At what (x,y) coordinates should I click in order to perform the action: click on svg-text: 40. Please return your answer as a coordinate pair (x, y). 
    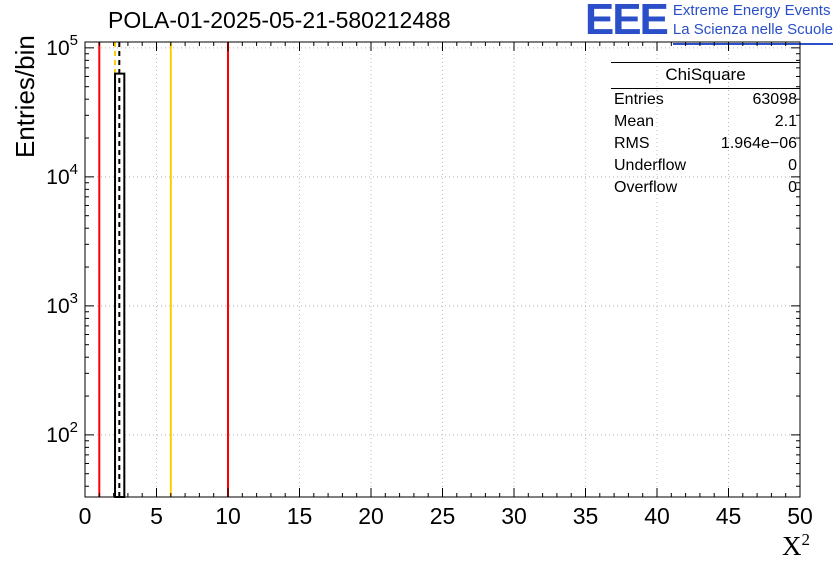
    Looking at the image, I should click on (657, 516).